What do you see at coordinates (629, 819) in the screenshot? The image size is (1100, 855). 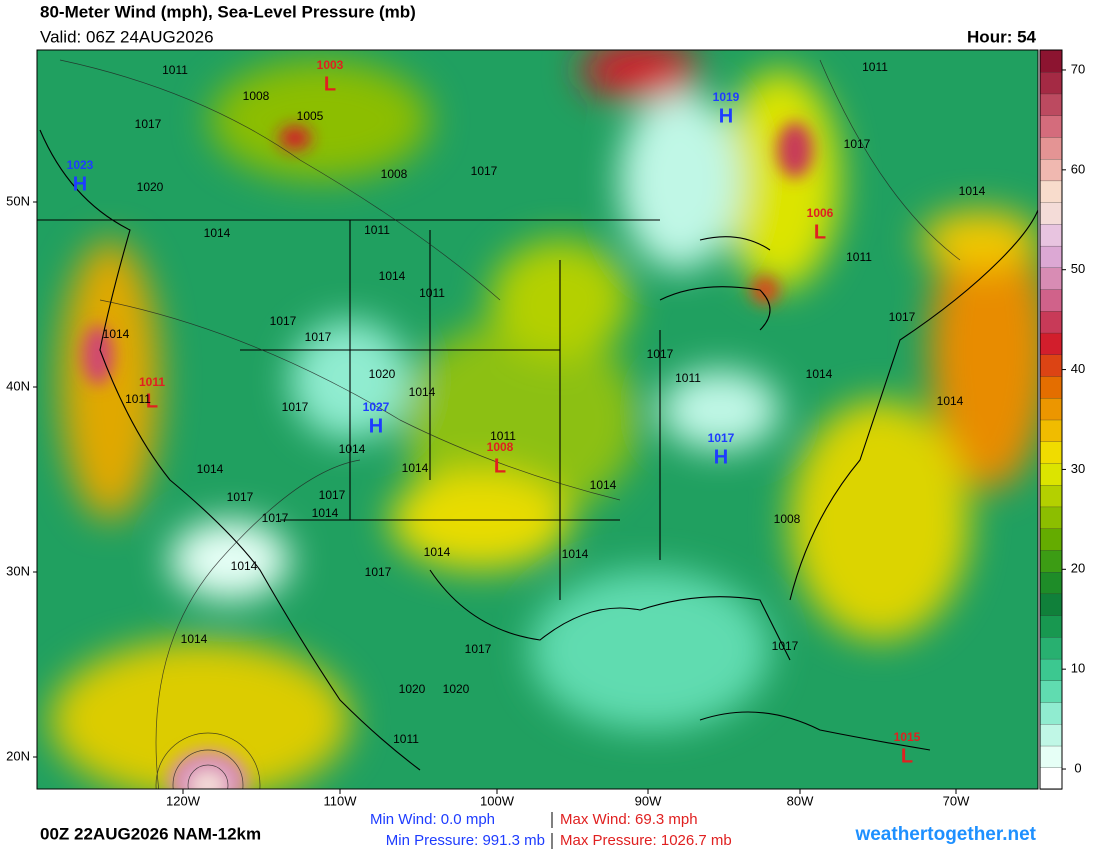 I see `footer-max-wind: Max Wind: 69.3 mph` at bounding box center [629, 819].